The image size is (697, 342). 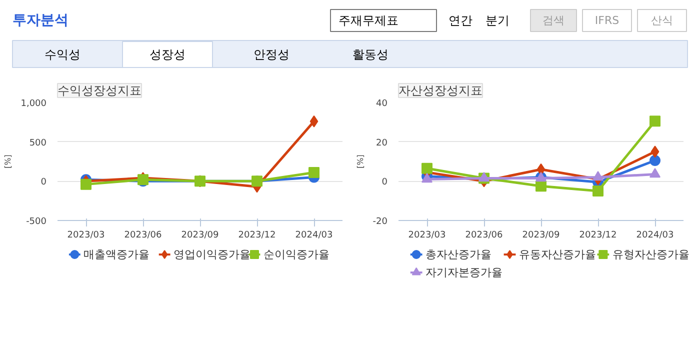 What do you see at coordinates (272, 55) in the screenshot?
I see `text: 안정성` at bounding box center [272, 55].